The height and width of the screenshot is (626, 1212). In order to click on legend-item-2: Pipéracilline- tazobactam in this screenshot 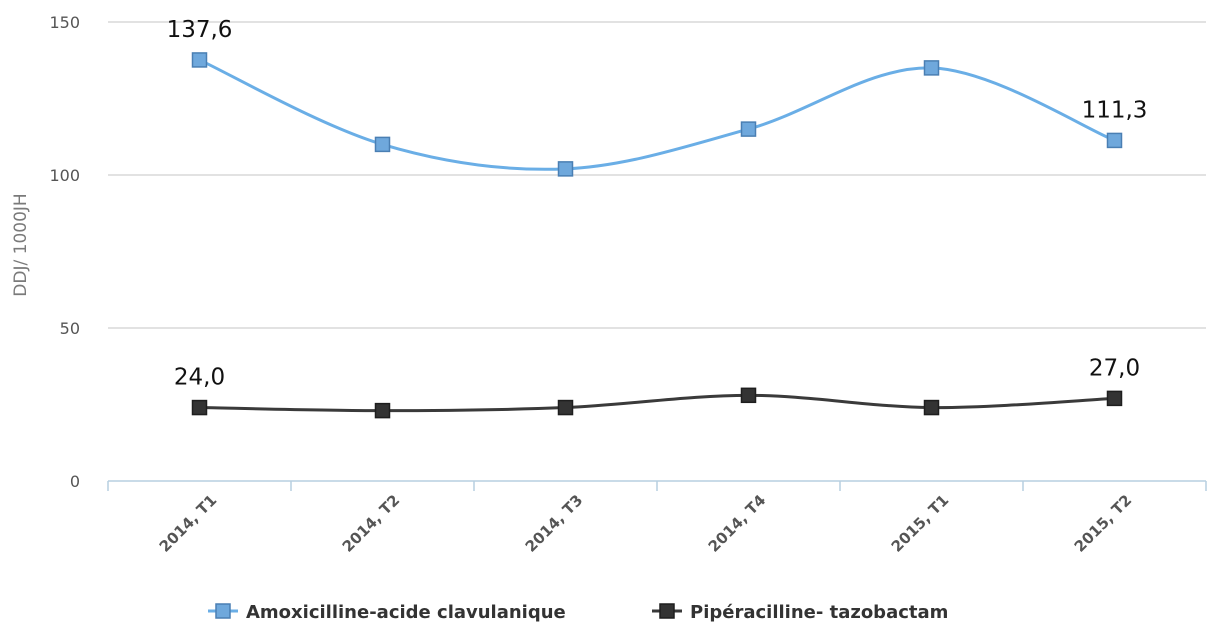, I will do `click(800, 612)`.